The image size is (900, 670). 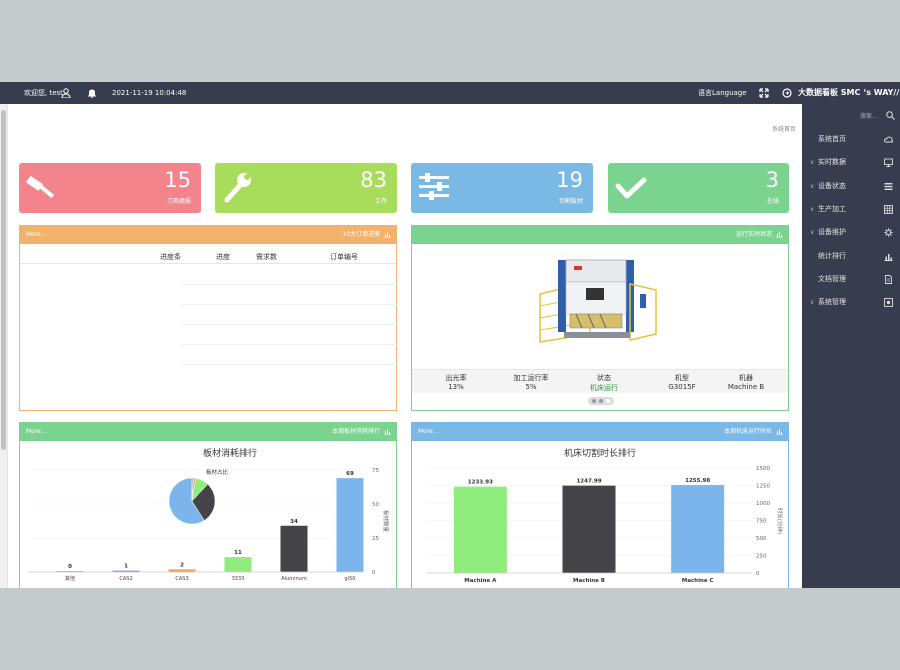 I want to click on panel-title: 本周机床运行时长, so click(x=753, y=432).